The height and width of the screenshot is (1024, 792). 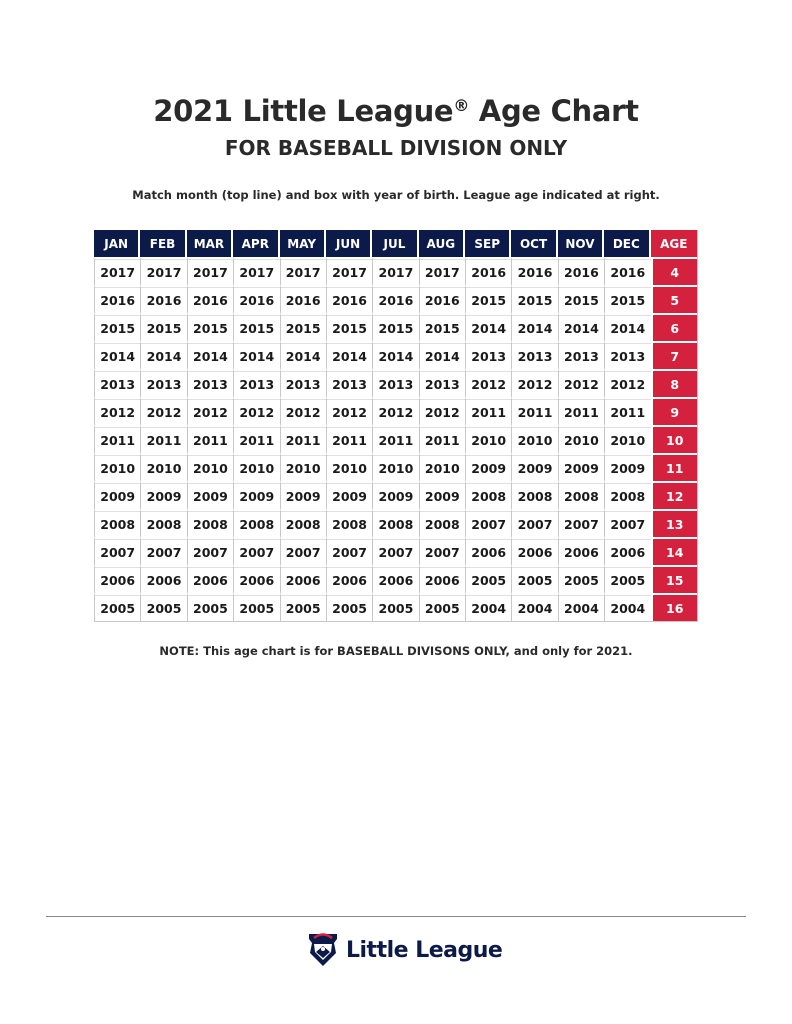 What do you see at coordinates (673, 495) in the screenshot?
I see `league-age-cell: 12` at bounding box center [673, 495].